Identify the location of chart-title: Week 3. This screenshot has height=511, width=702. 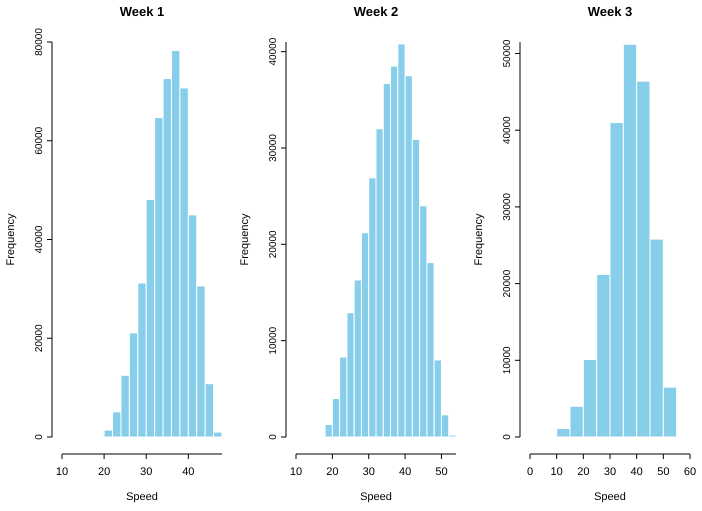
(610, 11).